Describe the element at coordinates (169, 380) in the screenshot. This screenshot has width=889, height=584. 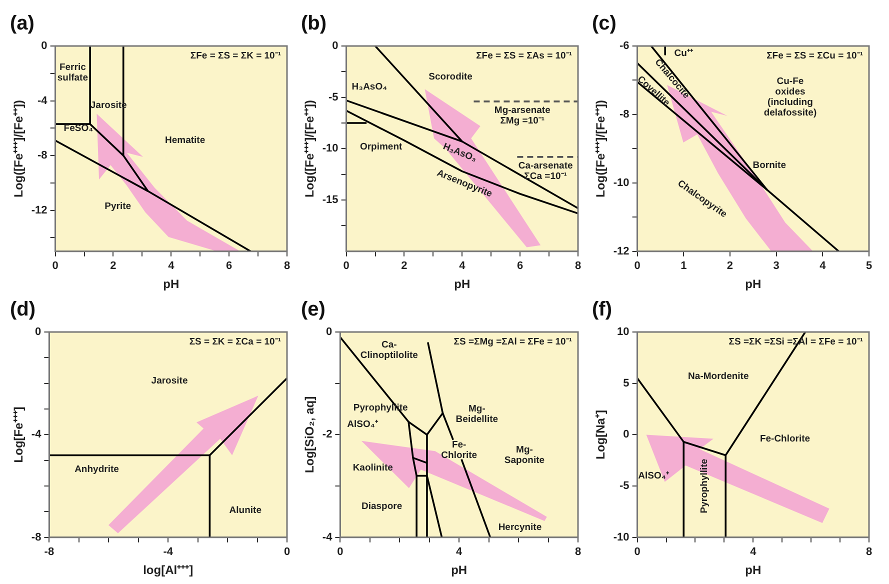
I see `annotation: Jarosite` at that location.